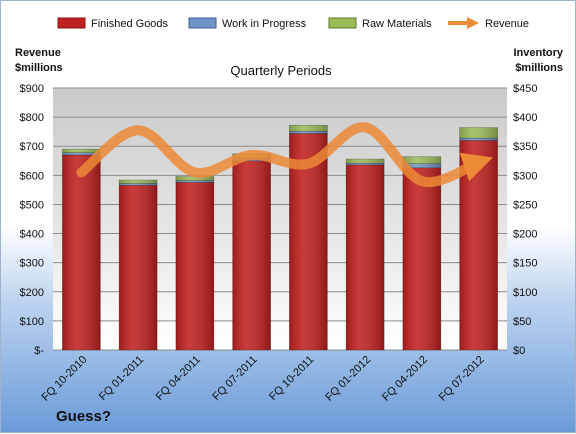 This screenshot has height=434, width=576. What do you see at coordinates (121, 378) in the screenshot?
I see `x-tick-label: FQ 01-2011` at bounding box center [121, 378].